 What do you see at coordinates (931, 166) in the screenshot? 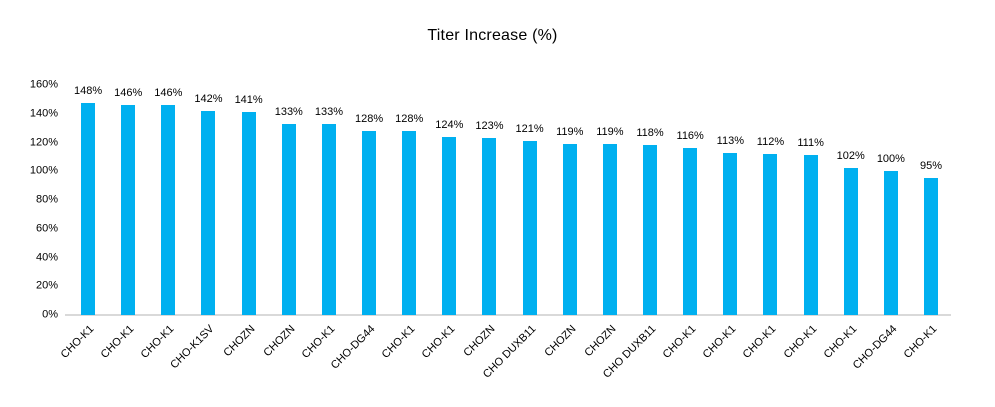
I see `bar-value-label: 95%` at bounding box center [931, 166].